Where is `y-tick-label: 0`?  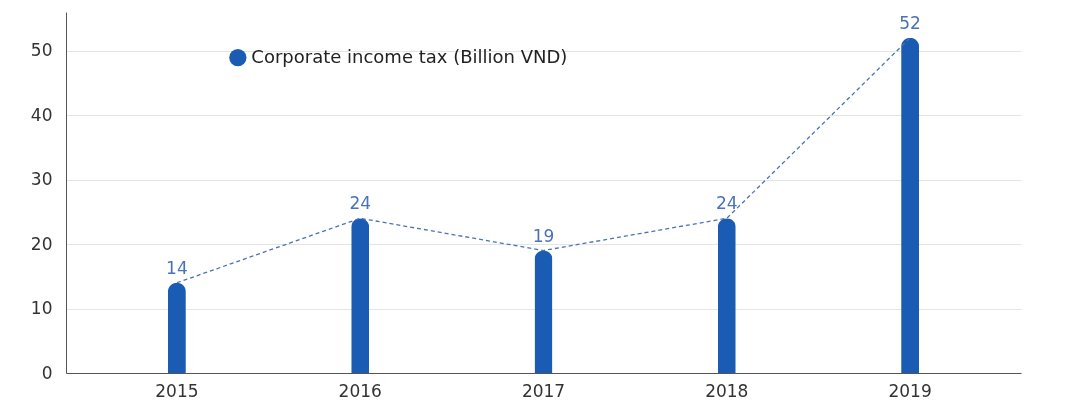 y-tick-label: 0 is located at coordinates (47, 372).